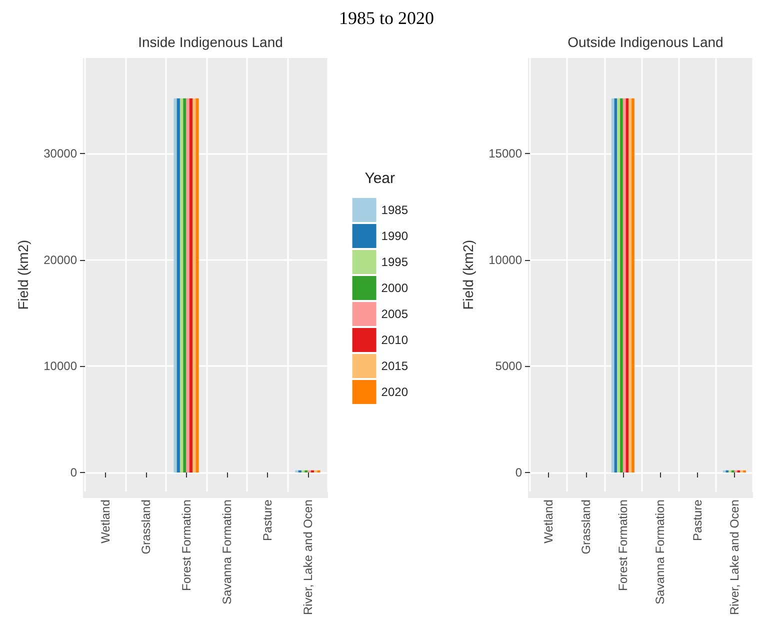 This screenshot has width=773, height=621. What do you see at coordinates (394, 262) in the screenshot?
I see `legend-label: 1995` at bounding box center [394, 262].